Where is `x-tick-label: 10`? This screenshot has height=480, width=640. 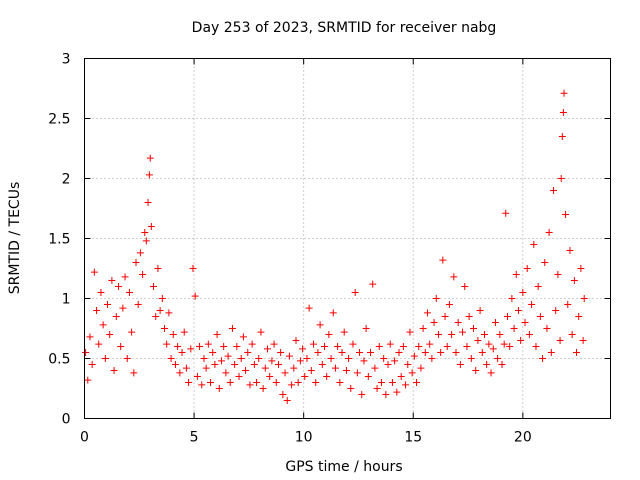
x-tick-label: 10 is located at coordinates (304, 438).